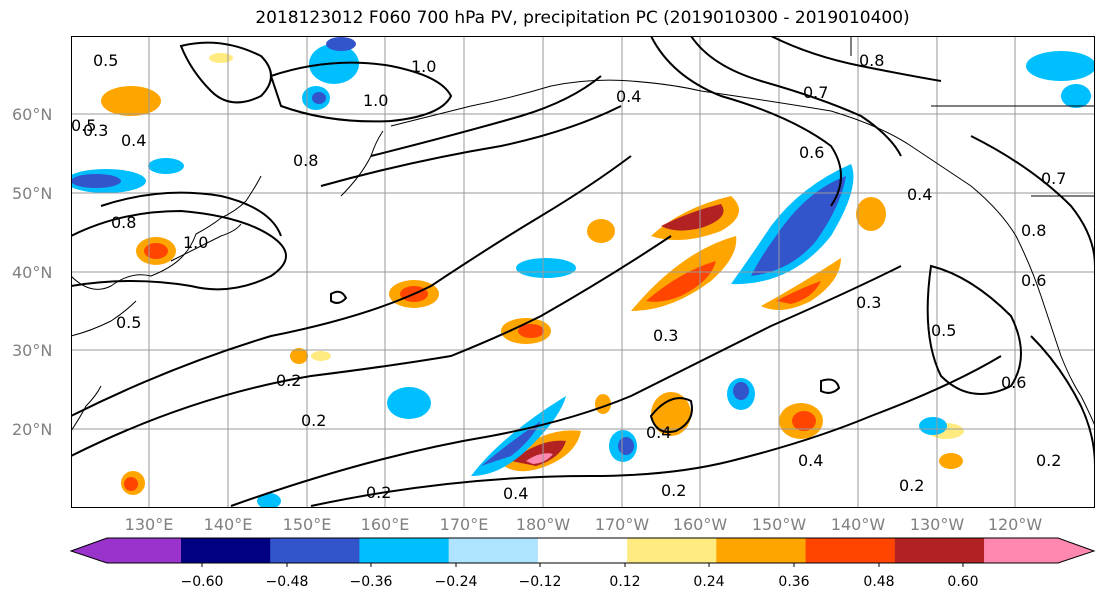 The image size is (1105, 601). Describe the element at coordinates (582, 565) in the screenshot. I see `colorbar-ticks` at that location.